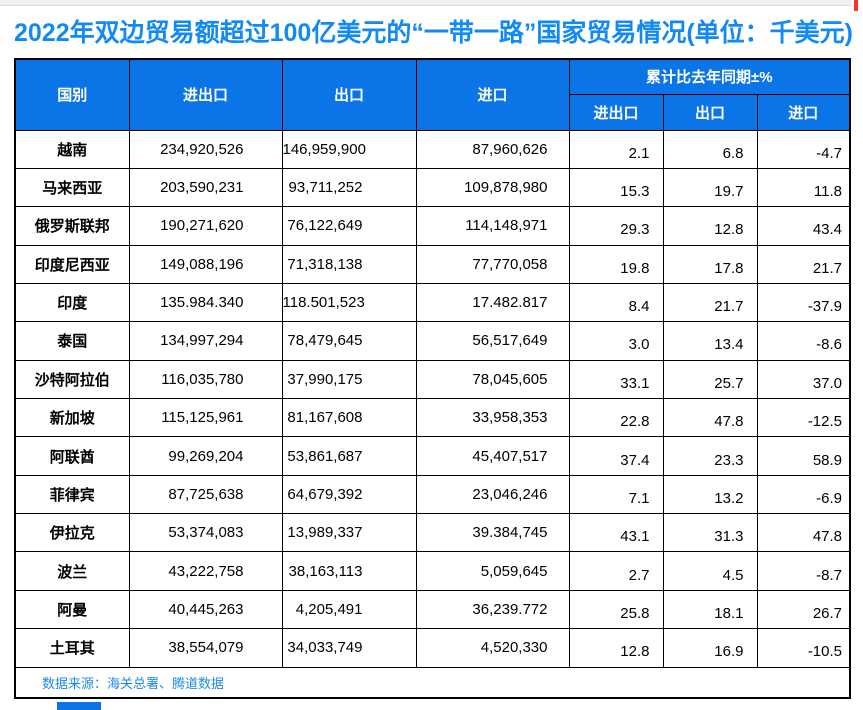  I want to click on yoy-export-cell: 4.5, so click(710, 571).